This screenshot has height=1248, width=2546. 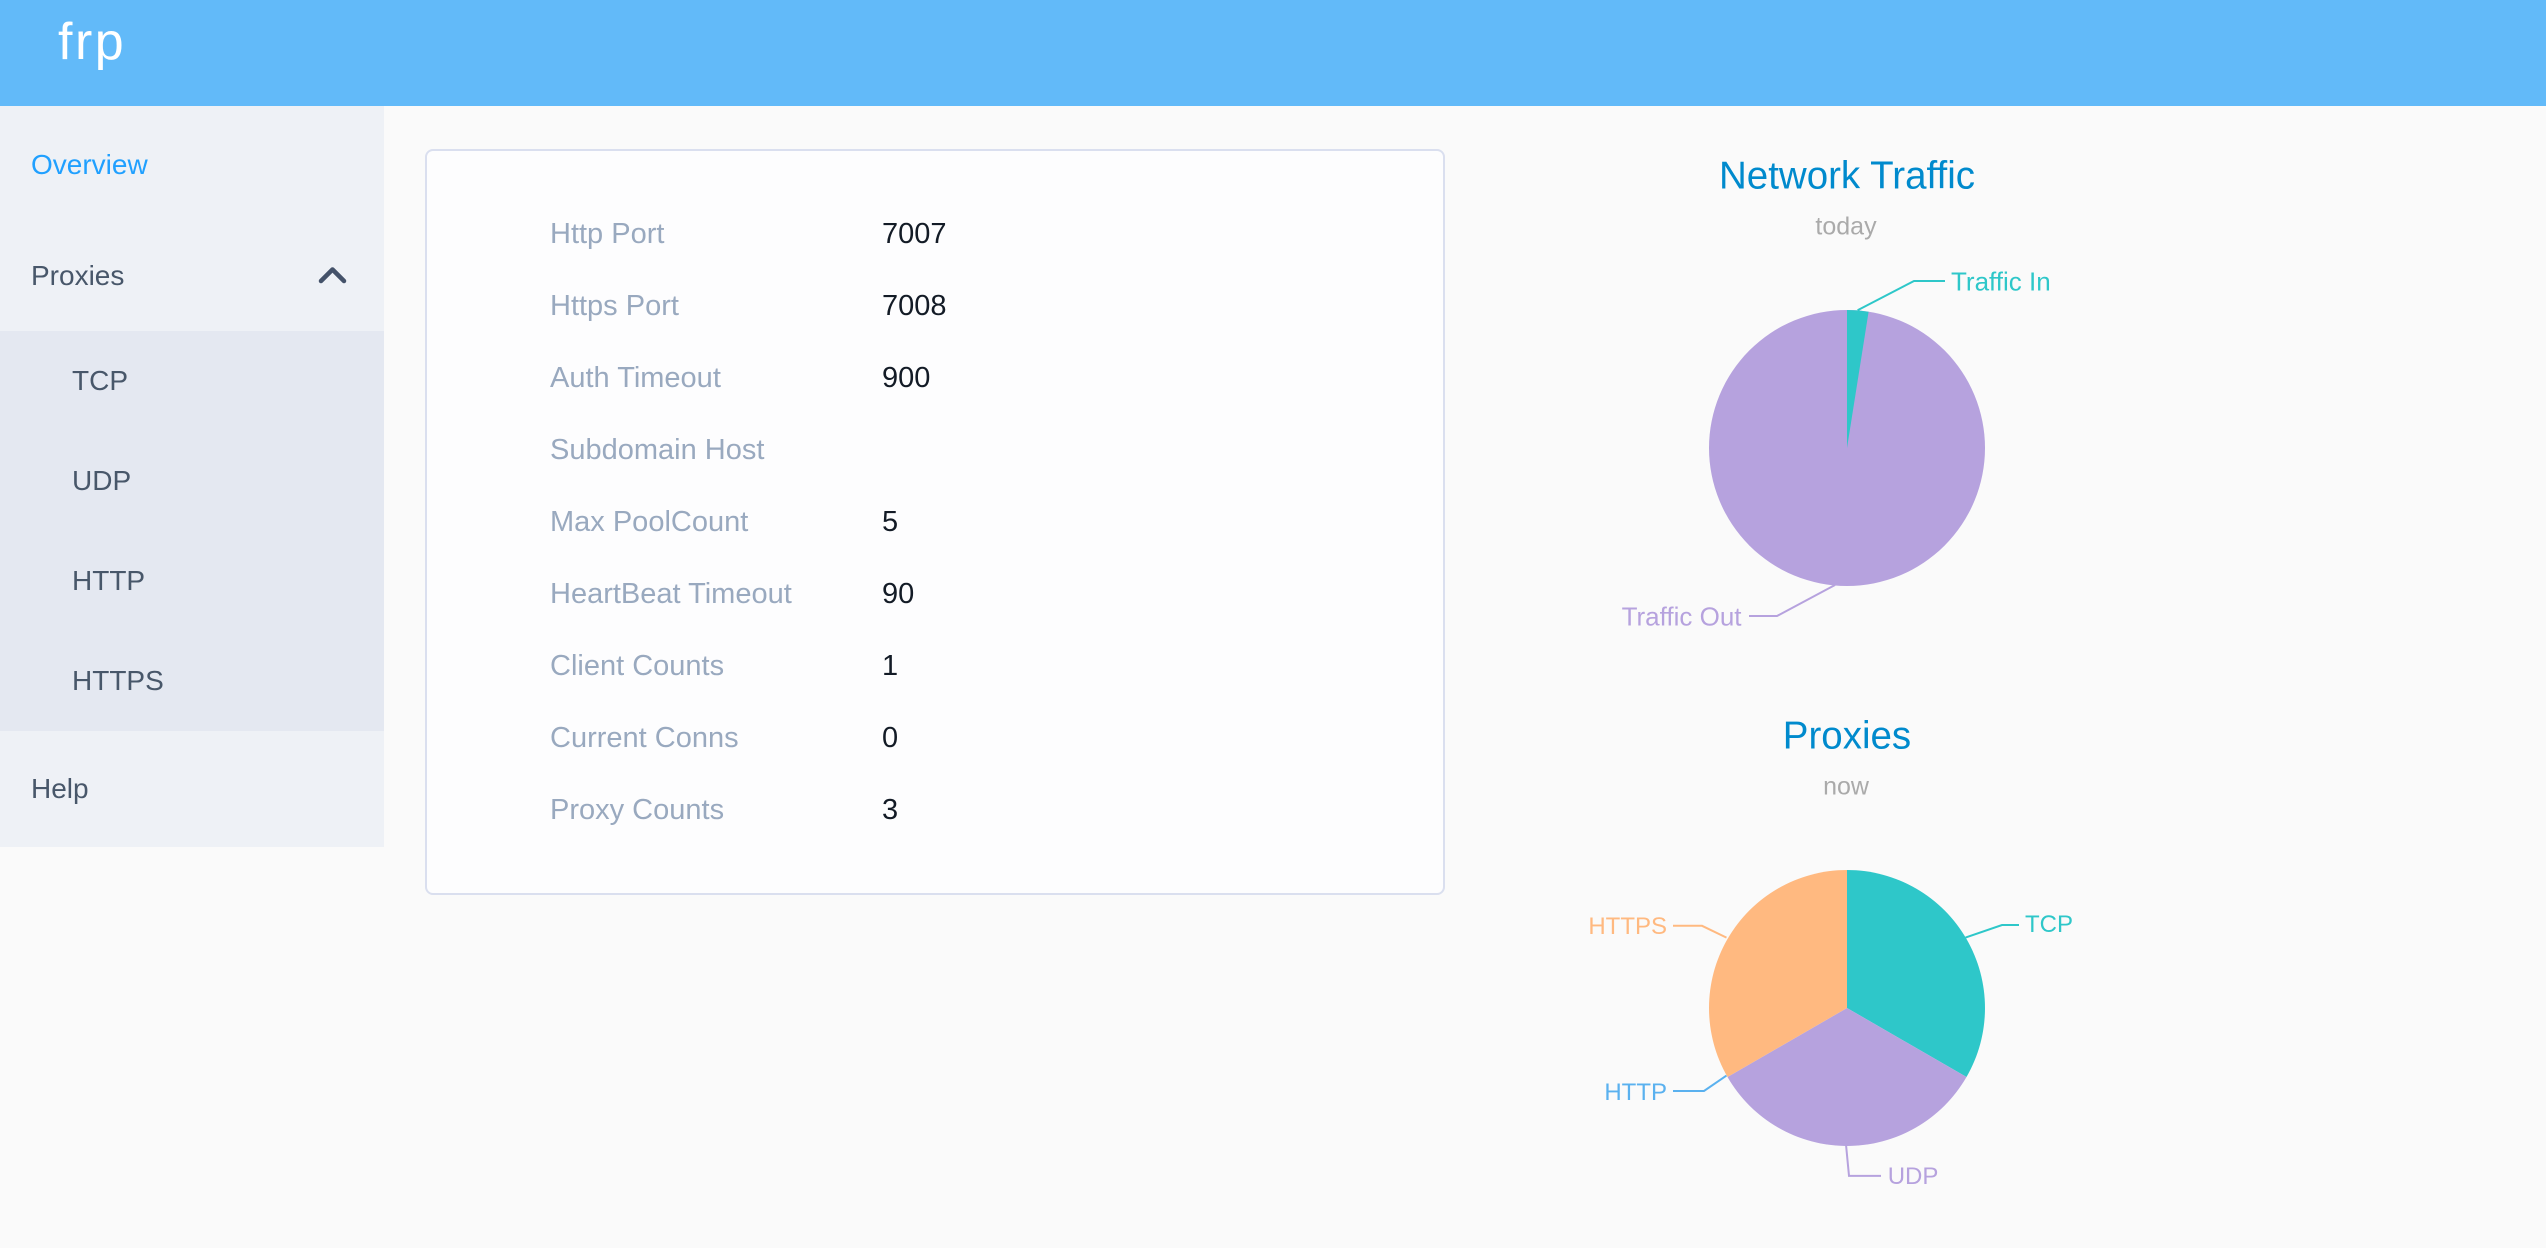 I want to click on svg-text: Proxies, so click(x=1847, y=736).